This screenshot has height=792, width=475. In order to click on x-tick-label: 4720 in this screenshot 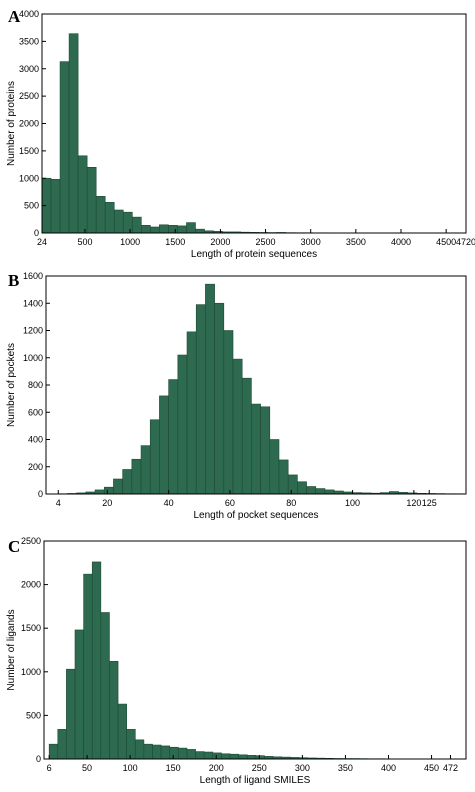, I will do `click(465, 242)`.